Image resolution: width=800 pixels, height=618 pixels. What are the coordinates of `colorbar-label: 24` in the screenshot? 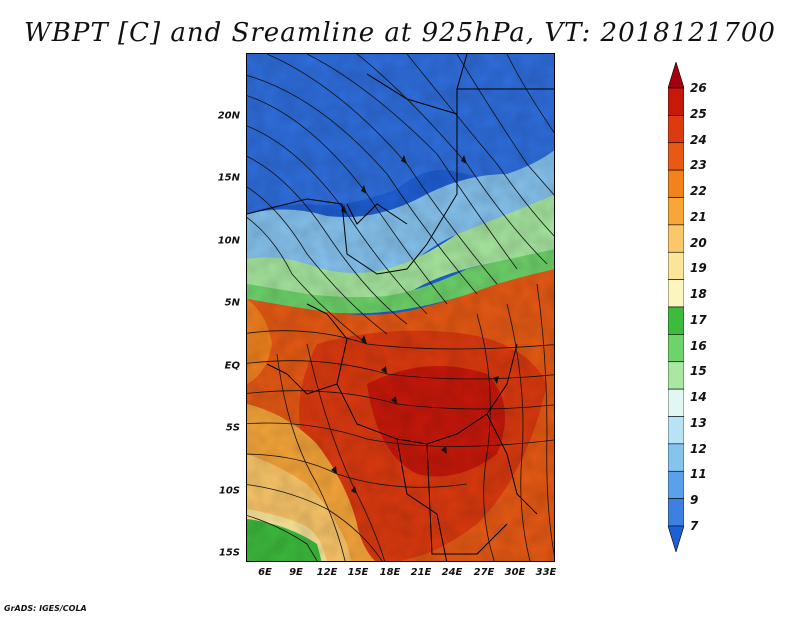 It's located at (698, 139).